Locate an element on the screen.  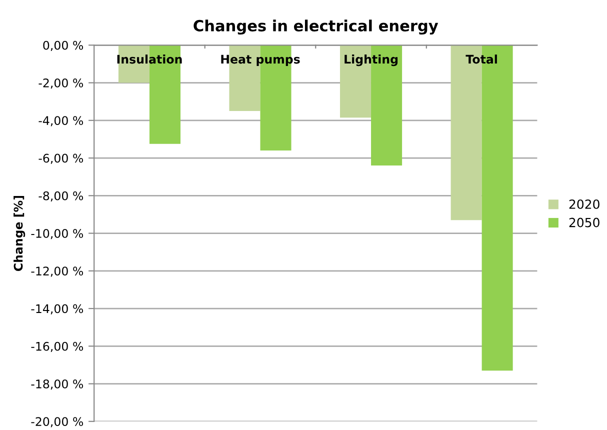
y-tick-label: -18,00 % is located at coordinates (57, 385).